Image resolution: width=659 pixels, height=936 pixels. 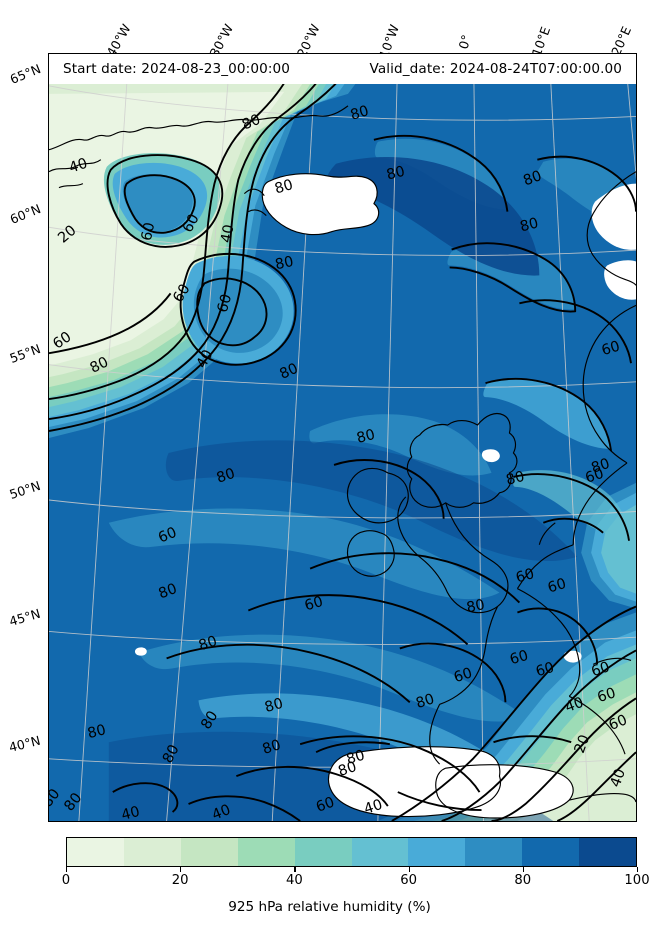 I want to click on colorbar, so click(x=351, y=852).